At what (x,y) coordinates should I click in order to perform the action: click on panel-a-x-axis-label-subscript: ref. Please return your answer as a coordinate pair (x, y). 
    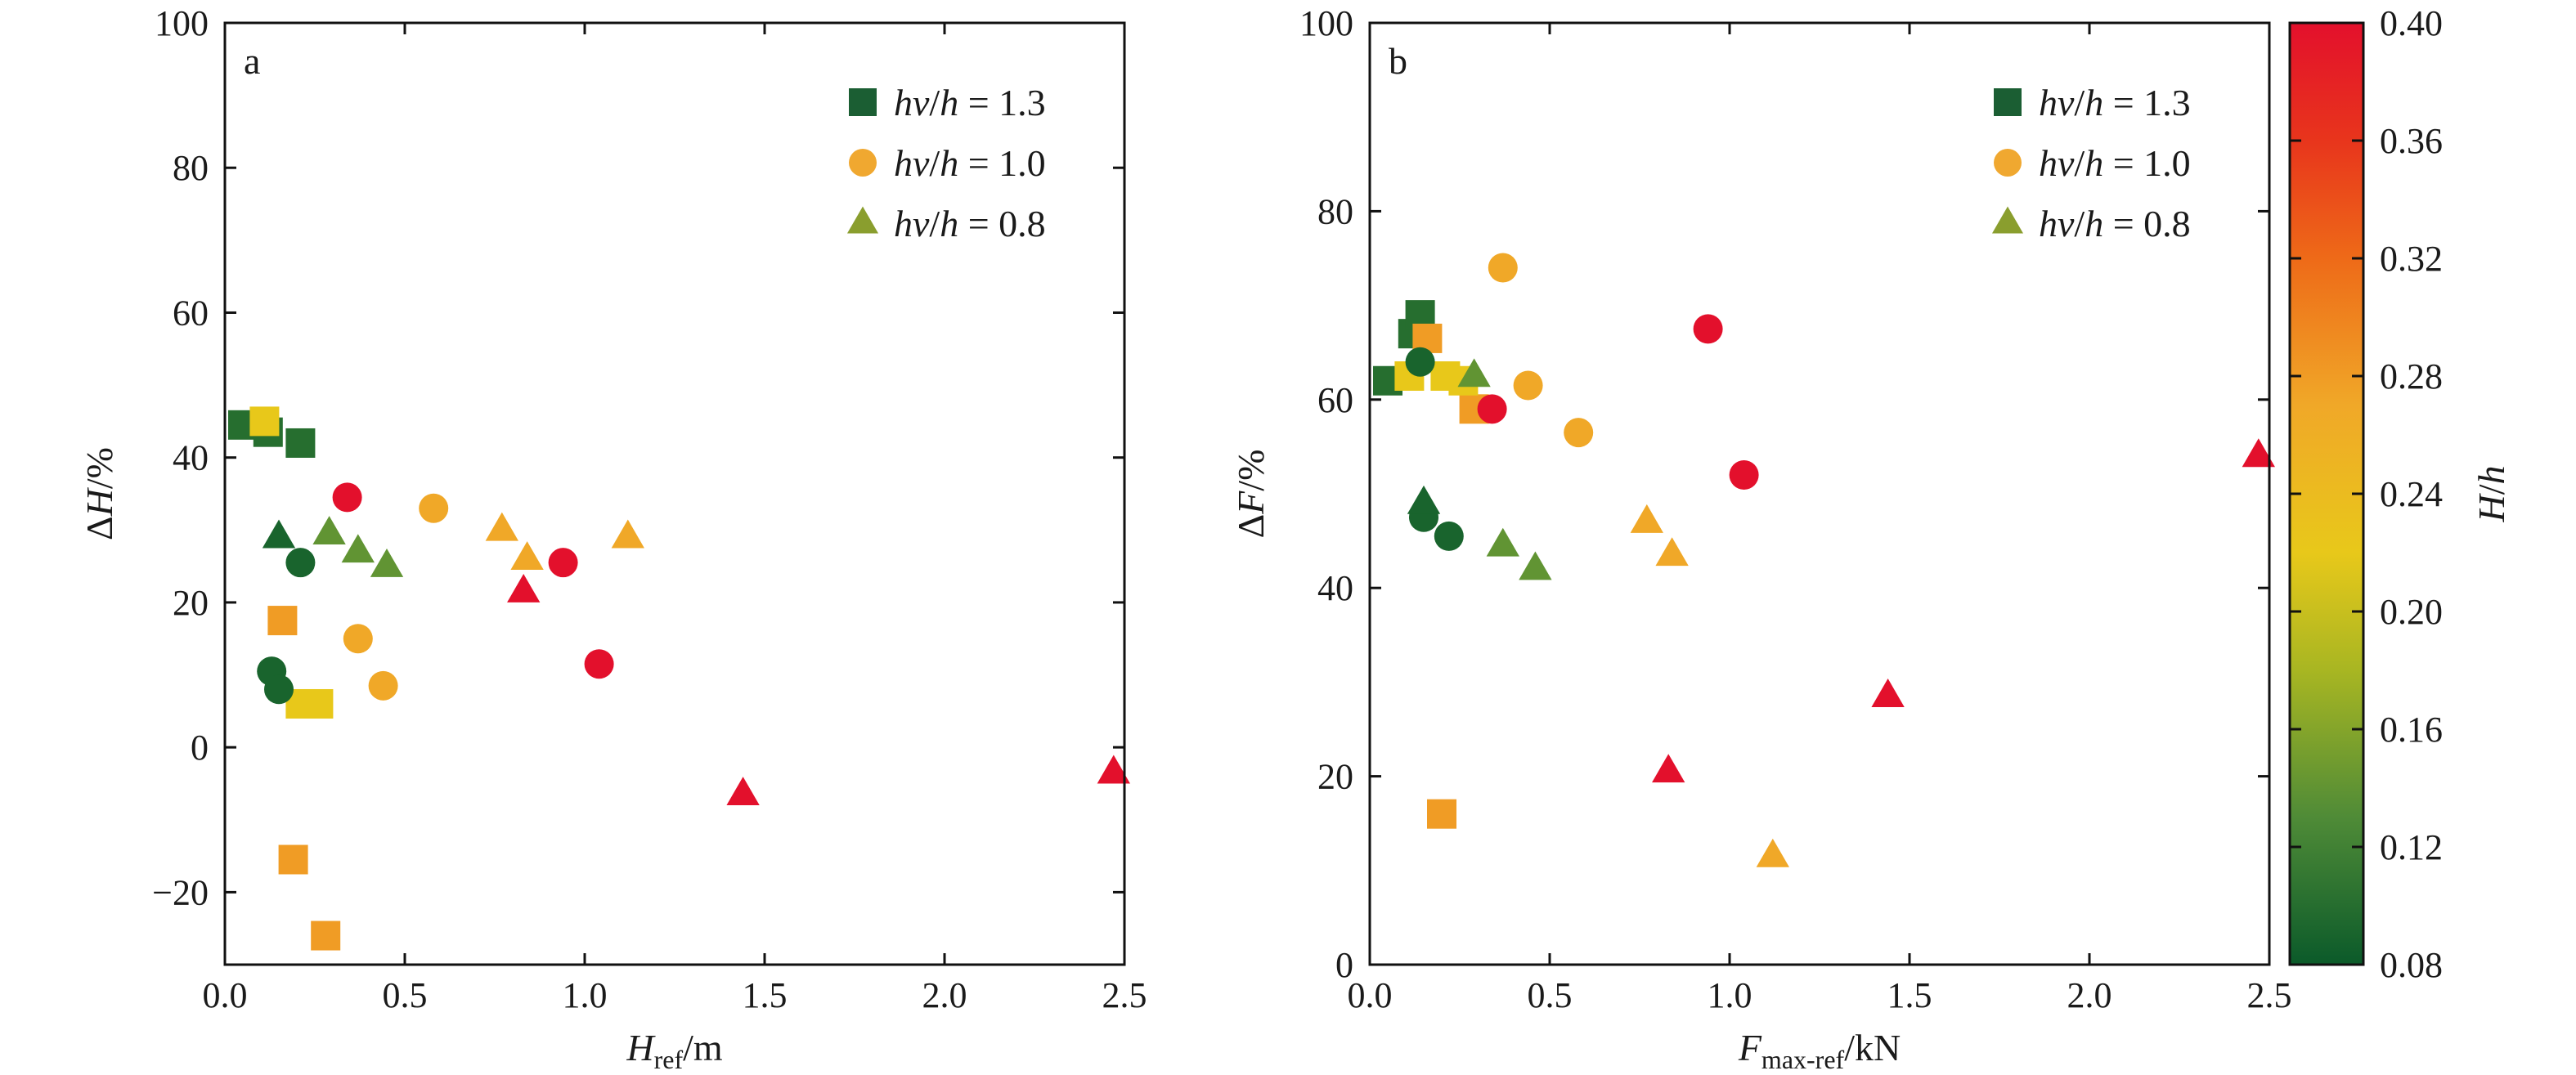
    Looking at the image, I should click on (669, 1059).